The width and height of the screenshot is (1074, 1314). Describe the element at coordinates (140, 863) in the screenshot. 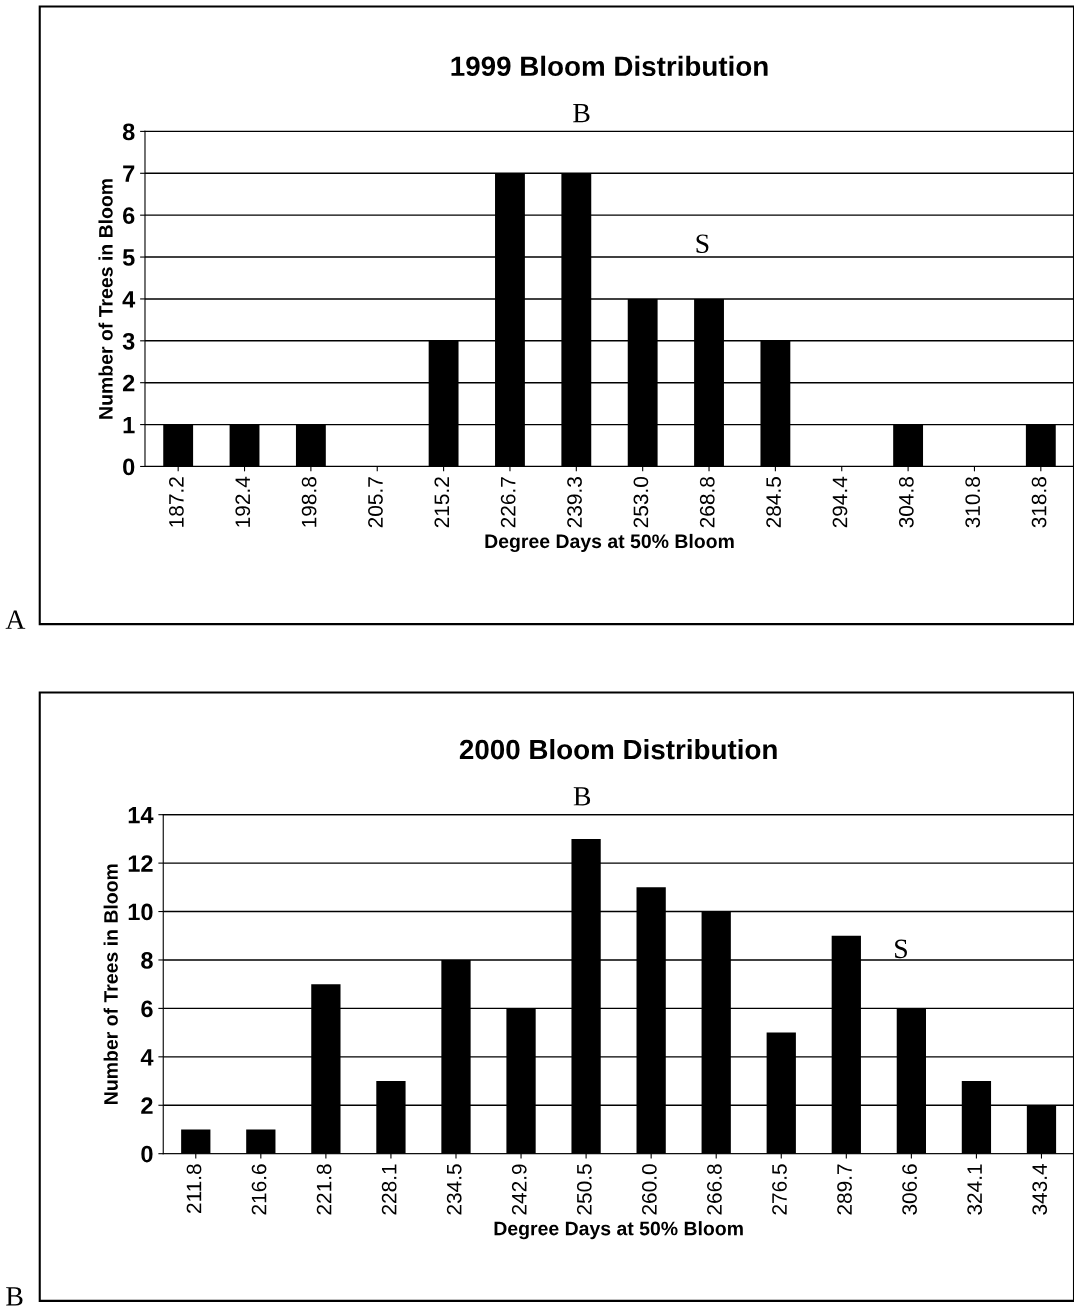

I see `y-tick-label: 12` at that location.